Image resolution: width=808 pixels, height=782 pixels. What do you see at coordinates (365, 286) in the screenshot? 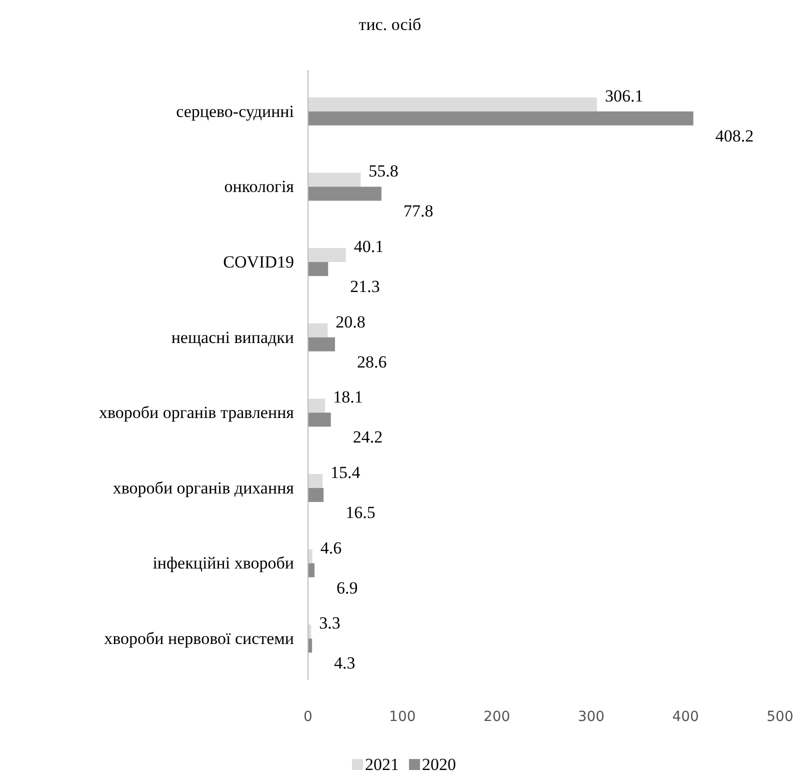
I see `data-label: 21.3` at bounding box center [365, 286].